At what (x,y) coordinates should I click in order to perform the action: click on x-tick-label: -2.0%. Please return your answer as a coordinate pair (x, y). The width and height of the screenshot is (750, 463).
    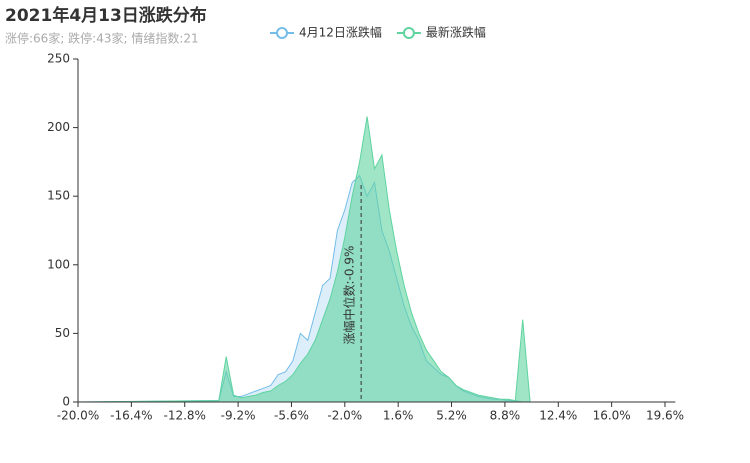
    Looking at the image, I should click on (344, 416).